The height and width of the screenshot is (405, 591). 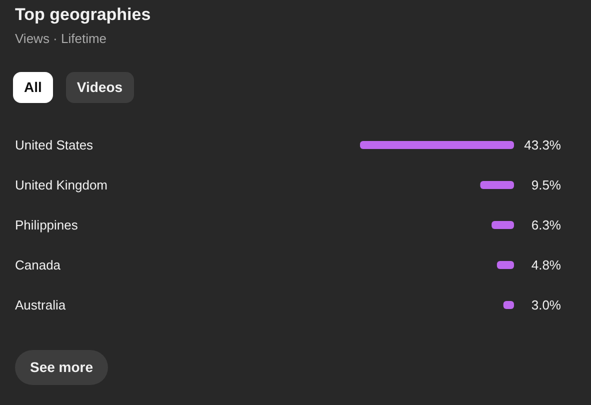 What do you see at coordinates (546, 185) in the screenshot?
I see `data-label: 9.5%` at bounding box center [546, 185].